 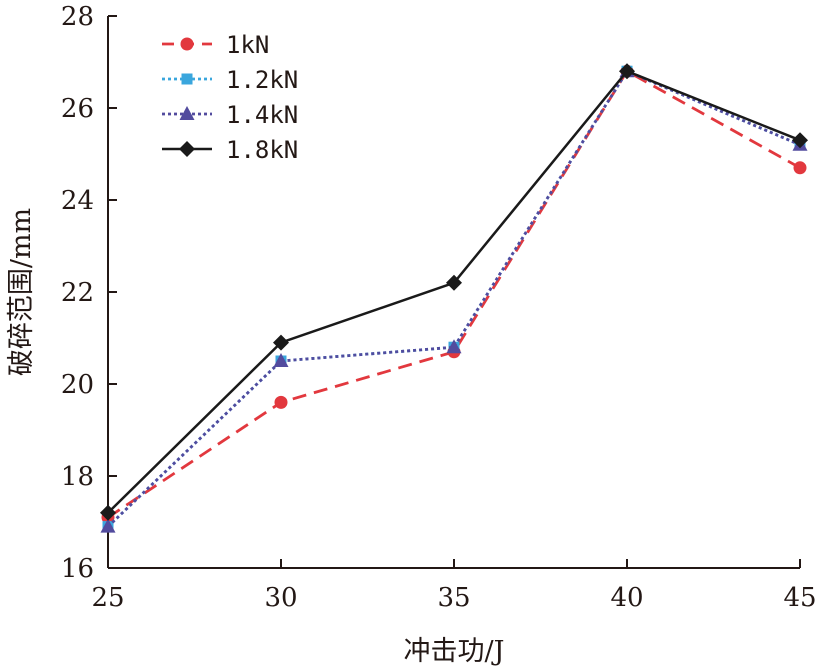 I want to click on x-ticks: 25 30 35 40 45, so click(x=454, y=586).